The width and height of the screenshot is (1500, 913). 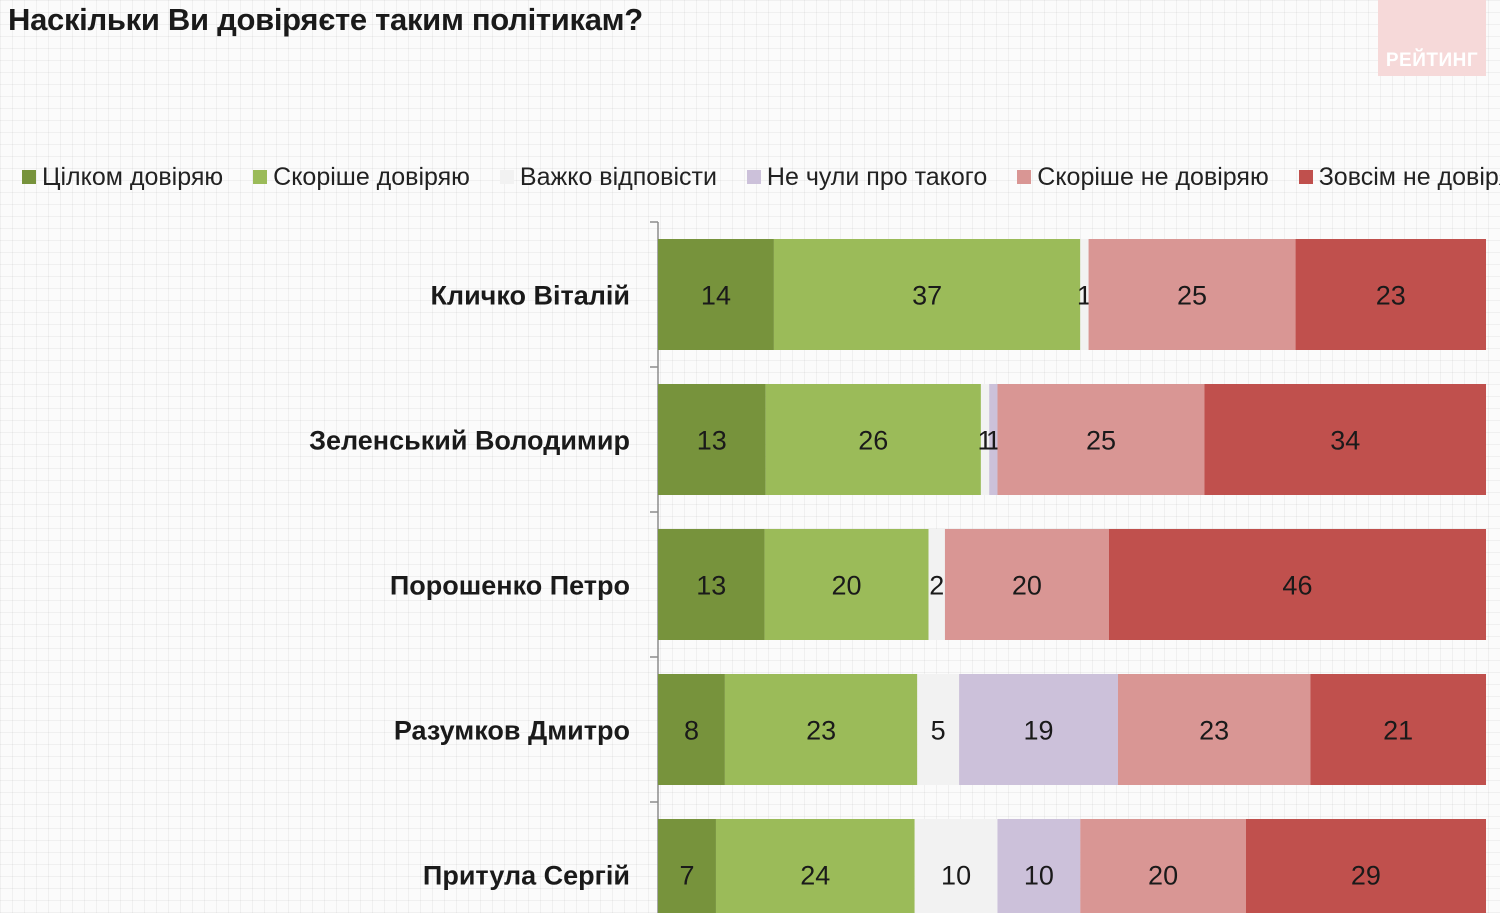 What do you see at coordinates (512, 731) in the screenshot?
I see `category-label: Разумков Дмитро` at bounding box center [512, 731].